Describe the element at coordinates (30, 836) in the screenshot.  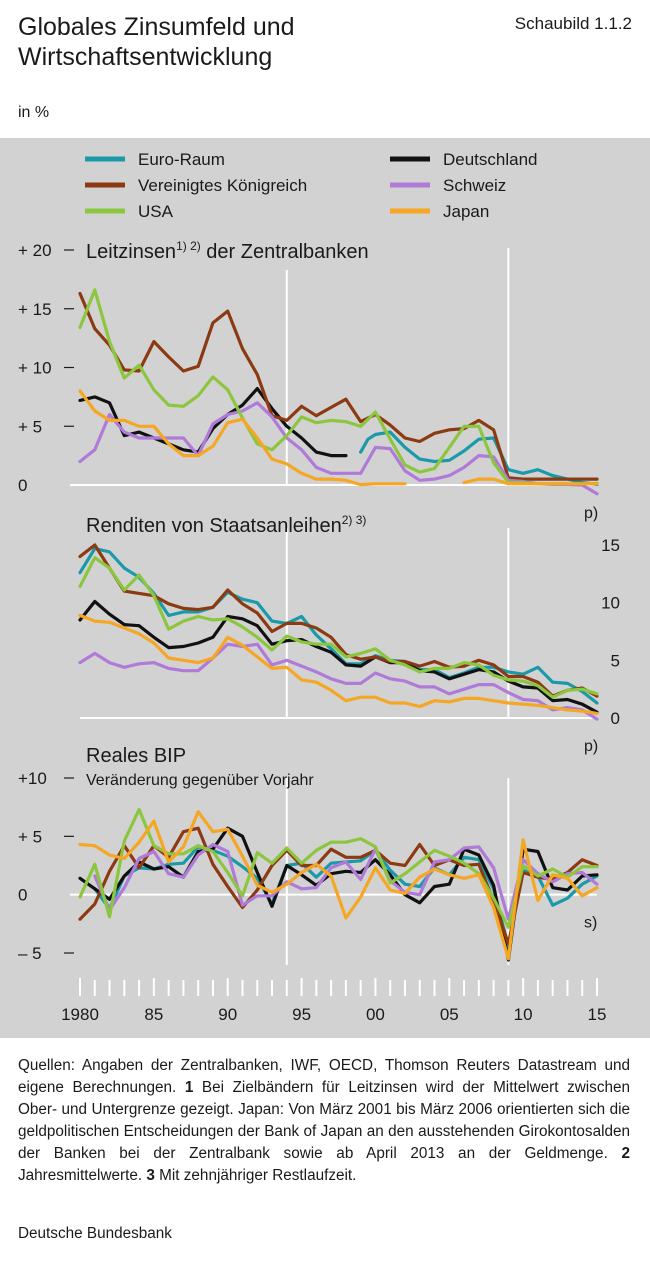
I see `y-tick-2-1: + 5` at that location.